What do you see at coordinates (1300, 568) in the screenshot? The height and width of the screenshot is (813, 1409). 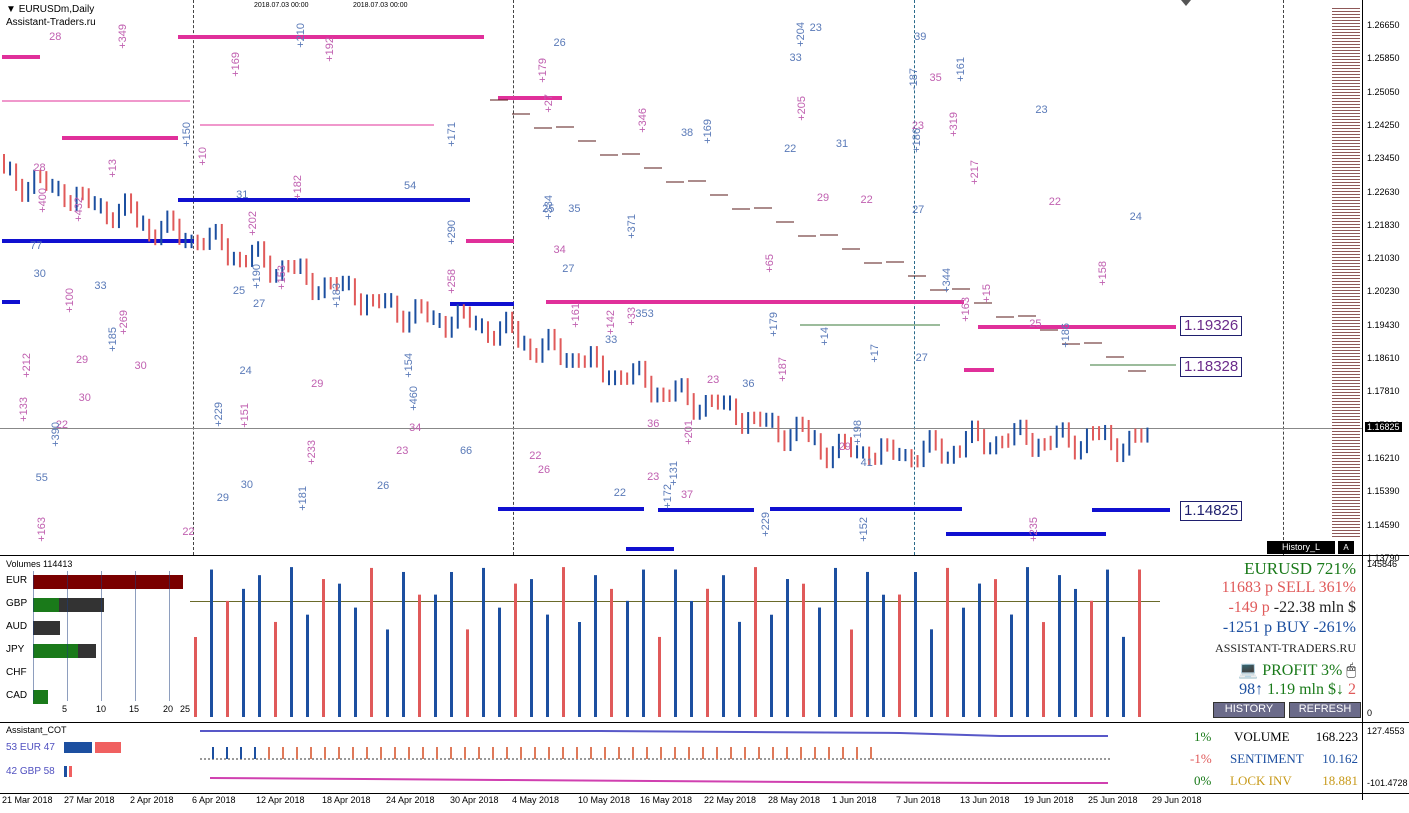 I see `stats-symbol-profit: EURUSD 721%` at bounding box center [1300, 568].